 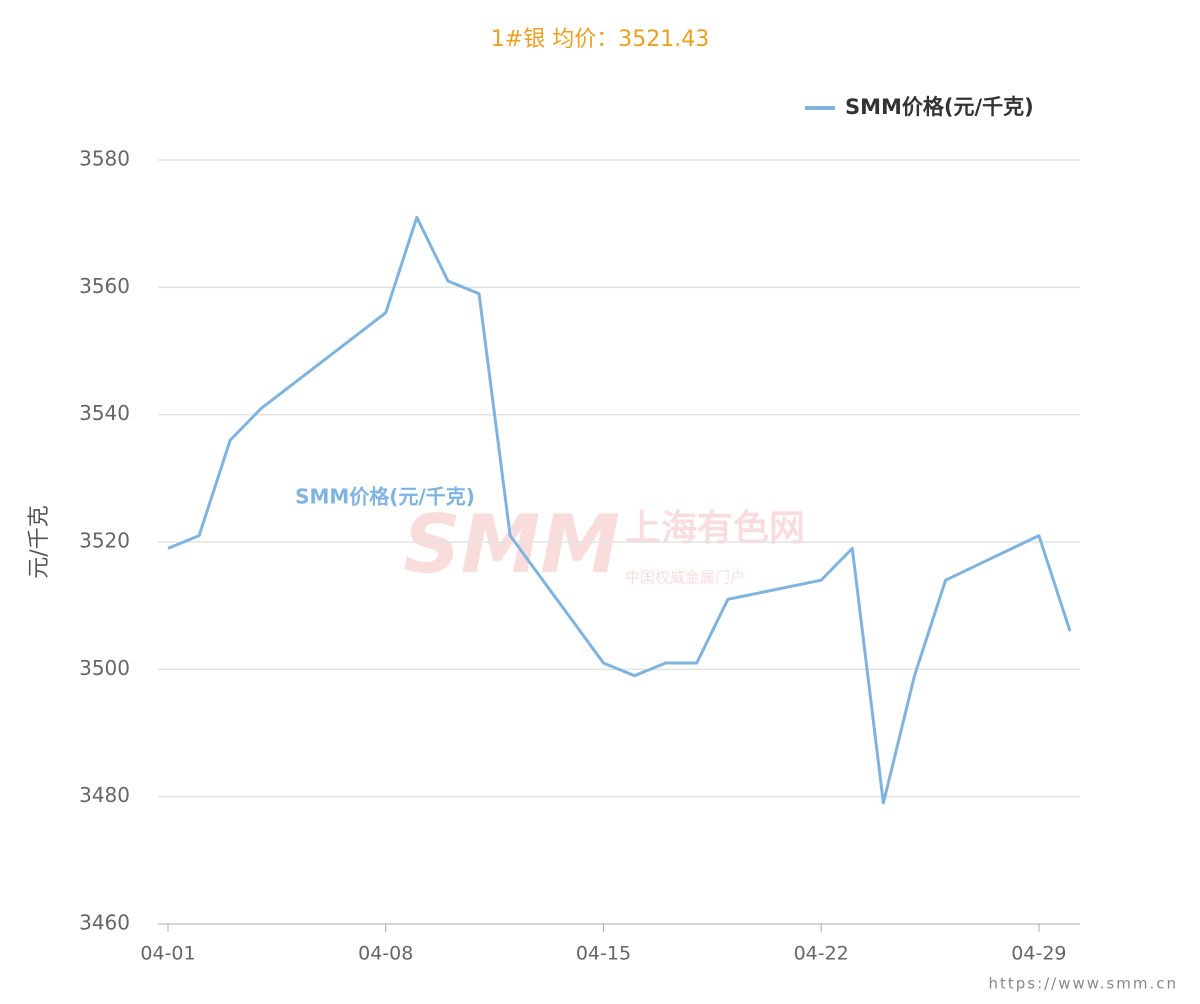 I want to click on x-tick-label: 04-15, so click(x=603, y=954).